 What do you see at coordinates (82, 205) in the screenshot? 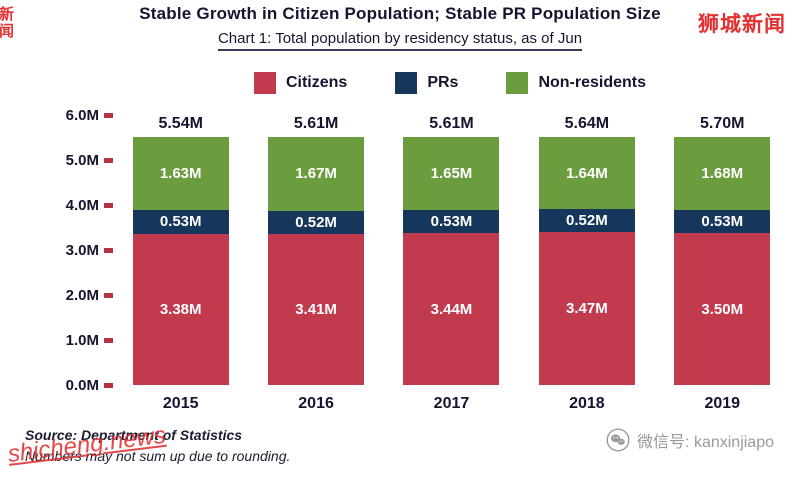
I see `y-tick-label: 4.0M` at bounding box center [82, 205].